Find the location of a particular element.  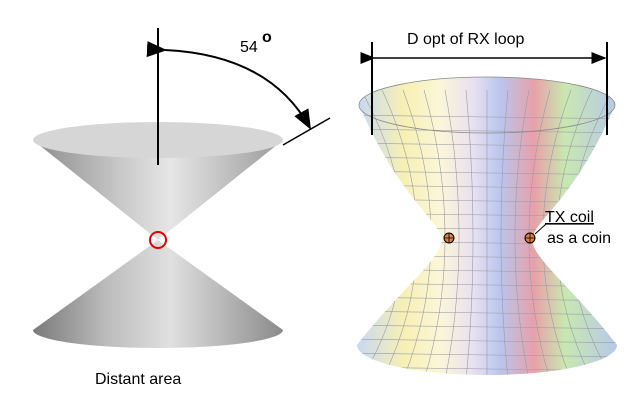

degree-mark: o is located at coordinates (267, 37).